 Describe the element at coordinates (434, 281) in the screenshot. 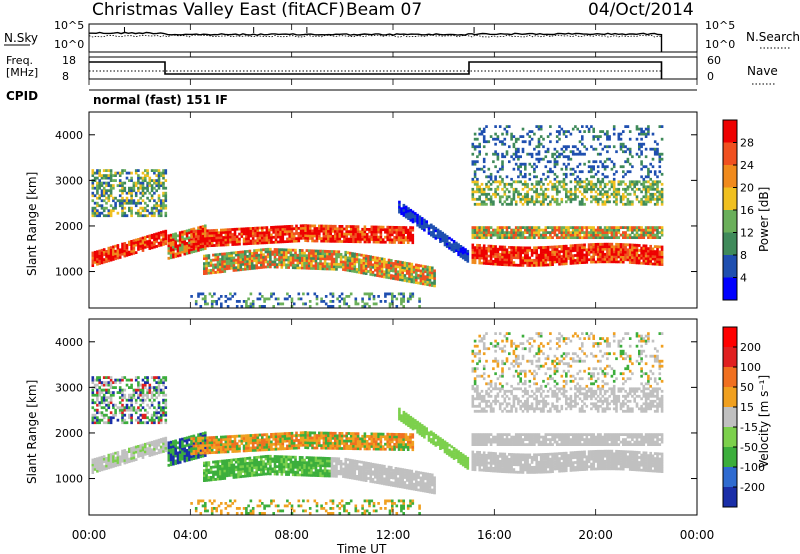

I see `power-cell-2021` at that location.